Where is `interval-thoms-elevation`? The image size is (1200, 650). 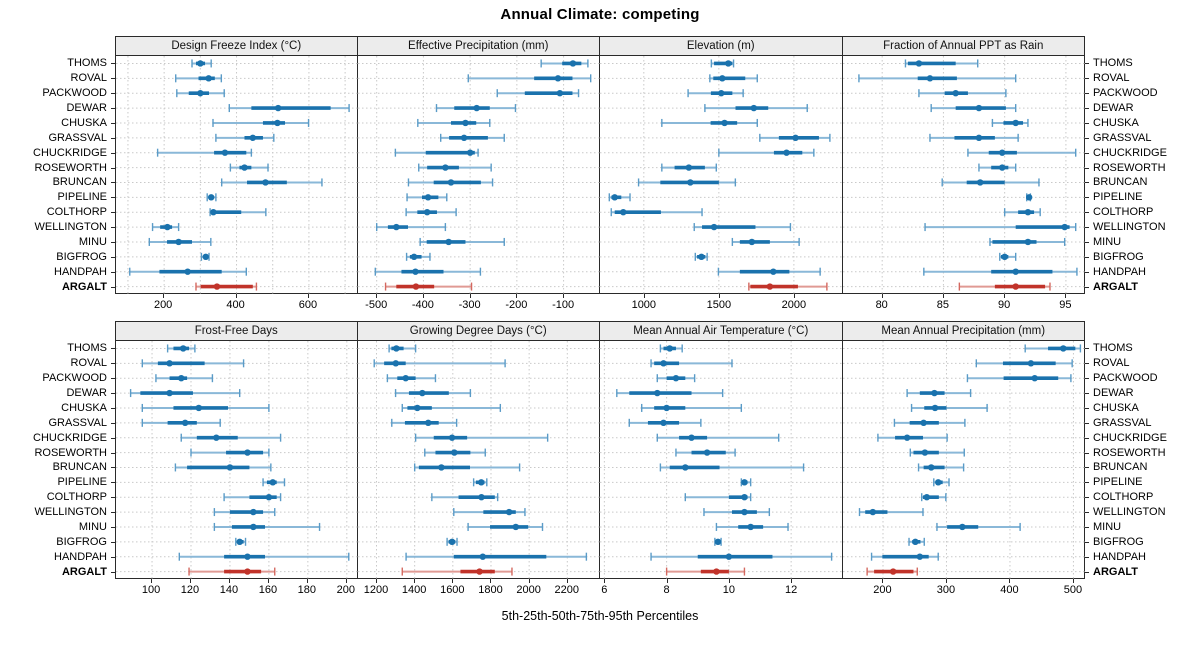
interval-thoms-elevation is located at coordinates (722, 63).